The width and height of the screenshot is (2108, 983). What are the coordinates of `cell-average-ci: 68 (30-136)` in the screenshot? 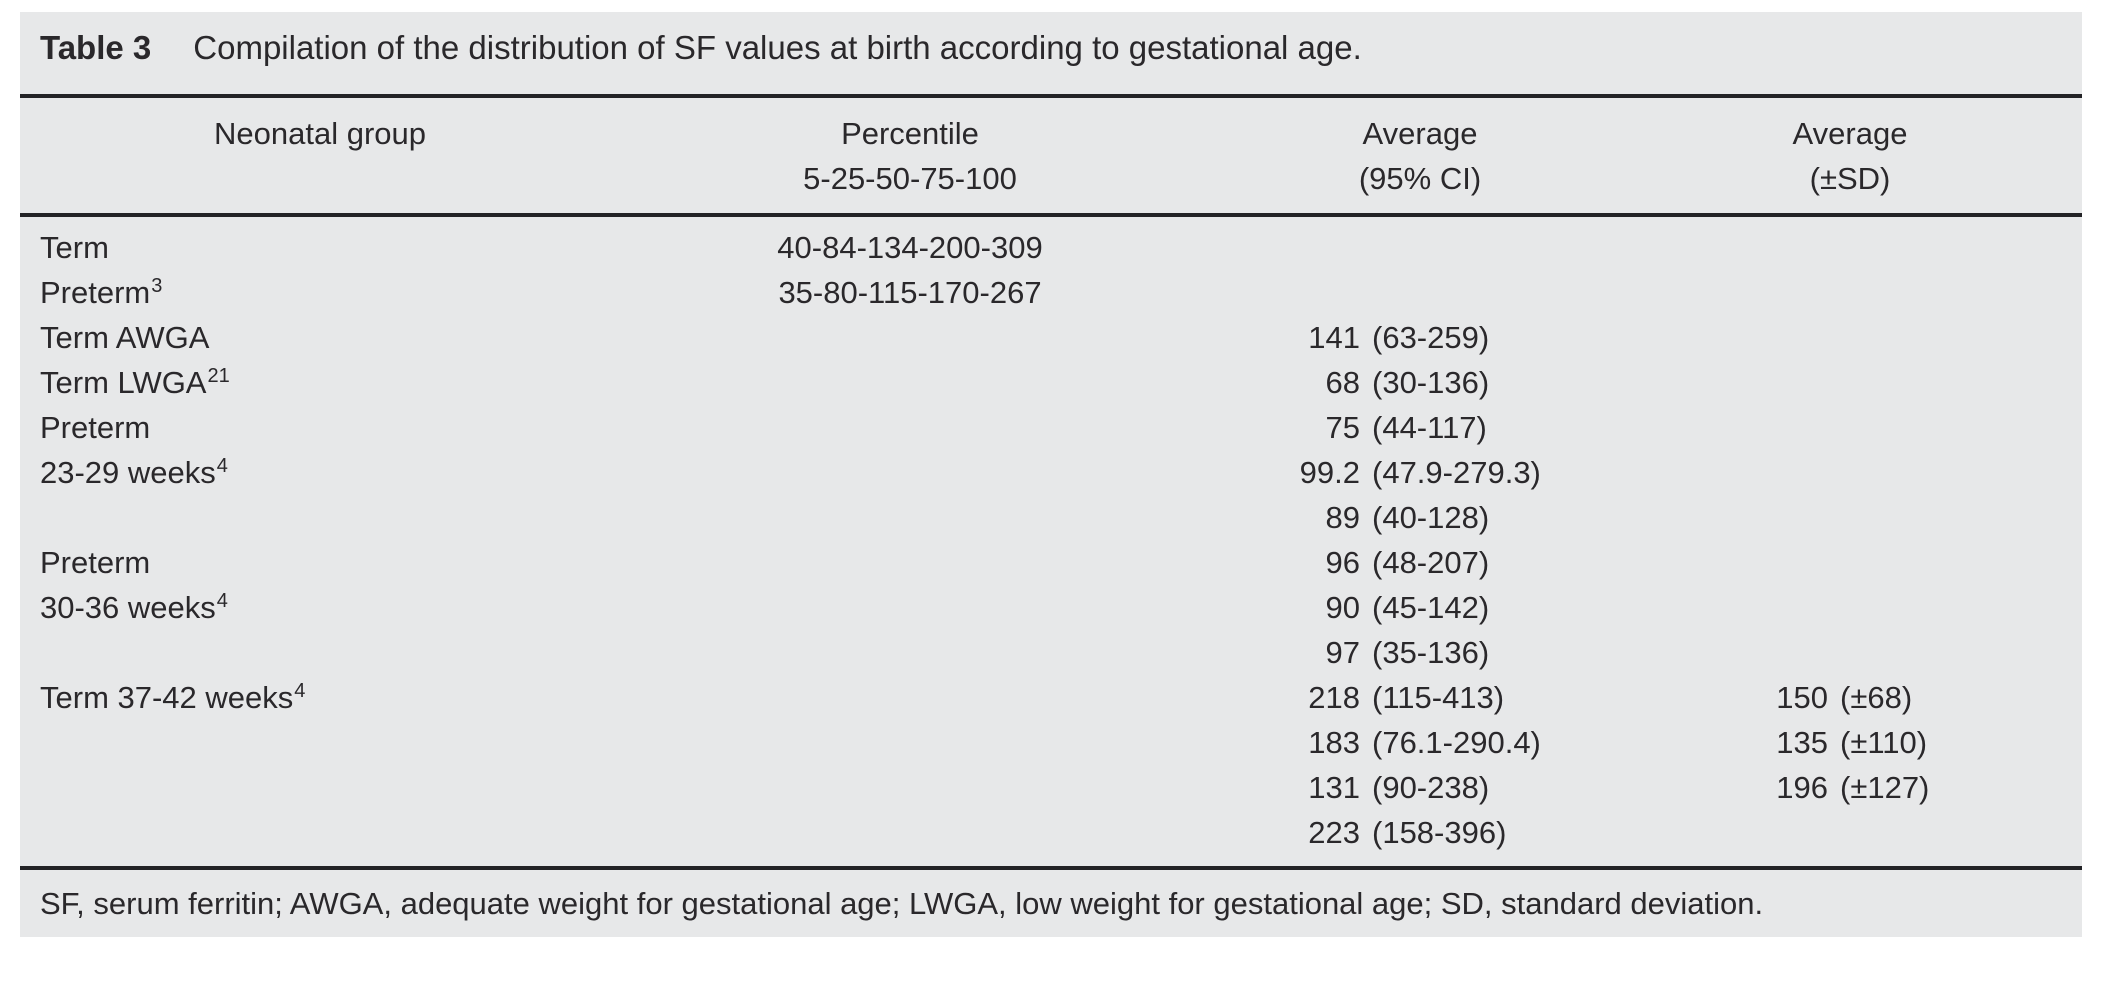 It's located at (1407, 382).